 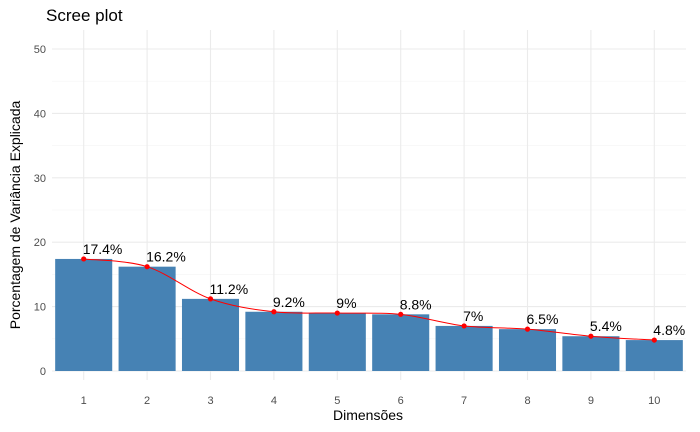 I want to click on x-tick-label: 1, so click(x=84, y=401).